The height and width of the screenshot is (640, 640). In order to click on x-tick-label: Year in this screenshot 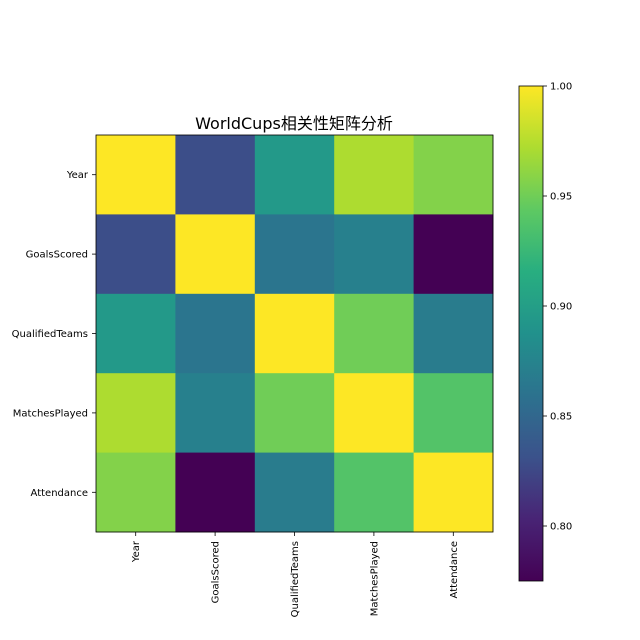, I will do `click(136, 551)`.